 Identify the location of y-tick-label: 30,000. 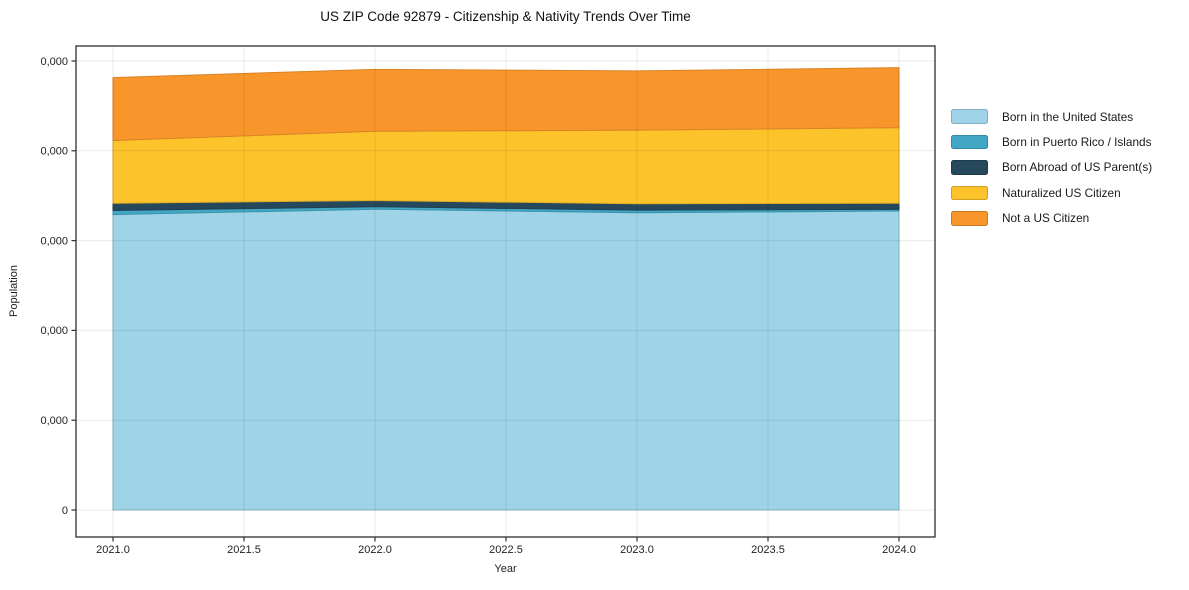
(54, 241).